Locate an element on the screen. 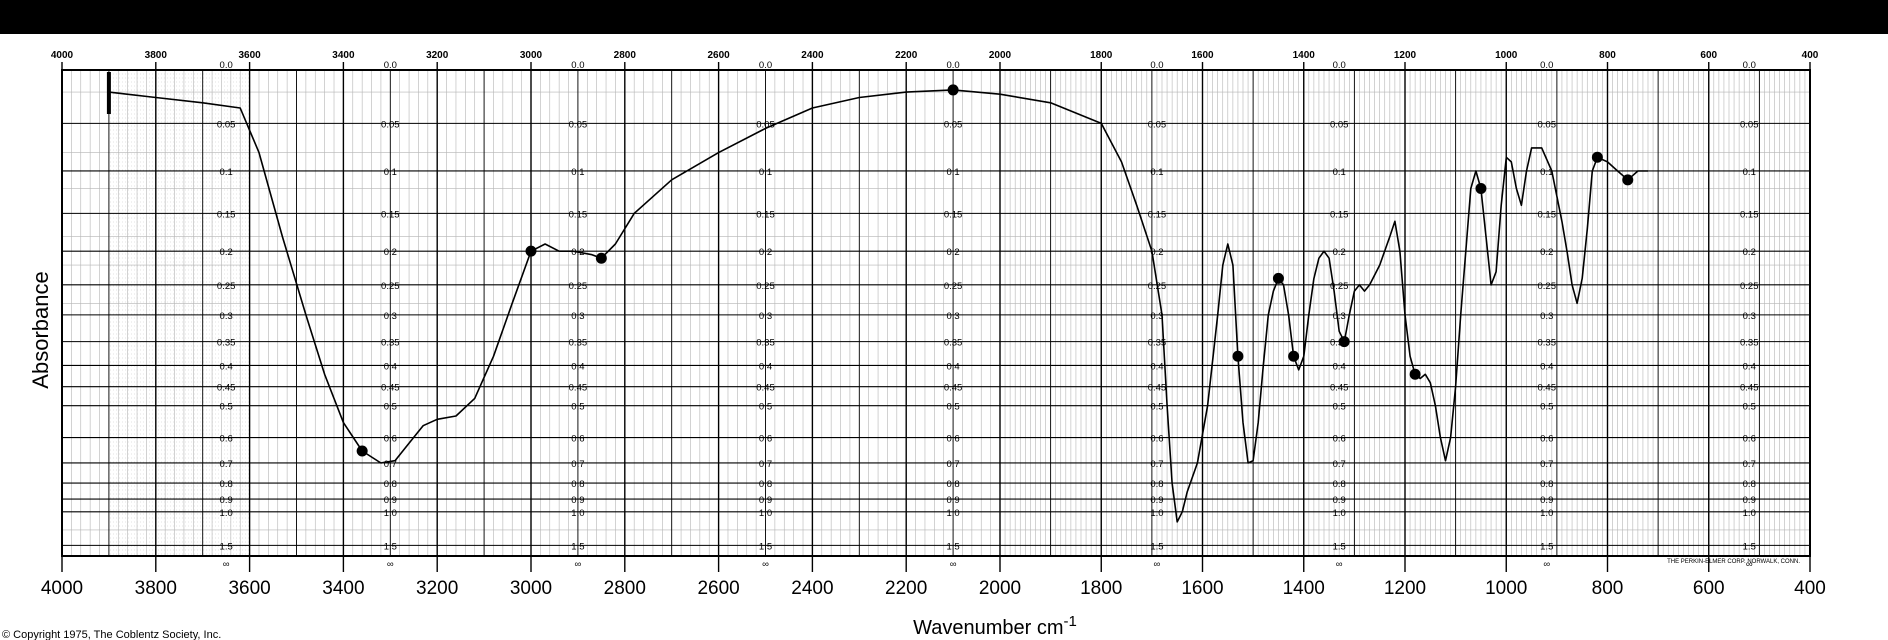  bottom-tick-label: 4000 is located at coordinates (62, 588).